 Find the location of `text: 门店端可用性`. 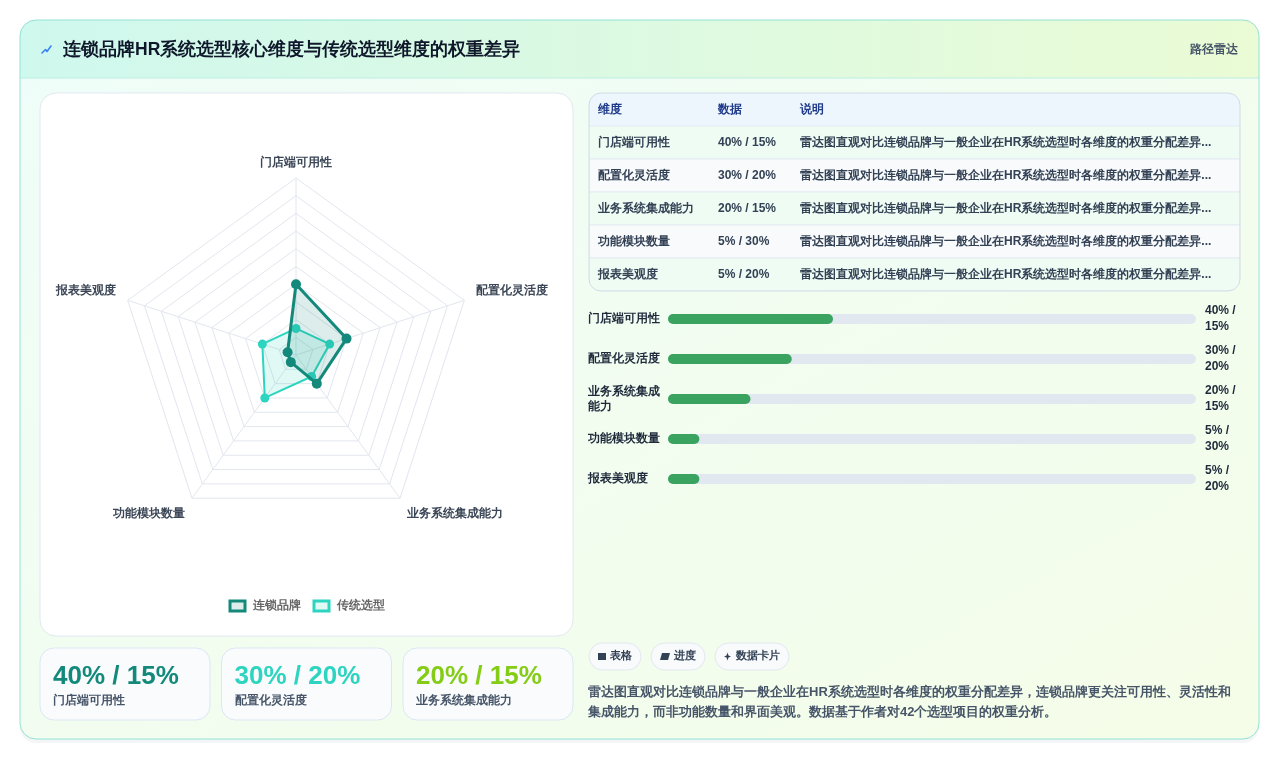

text: 门店端可用性 is located at coordinates (634, 141).